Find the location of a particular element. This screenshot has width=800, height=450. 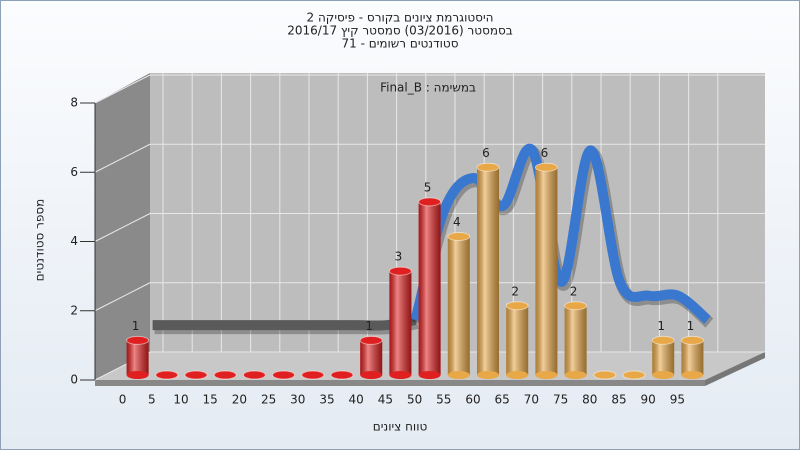

y-tick-label: 6 is located at coordinates (74, 172).